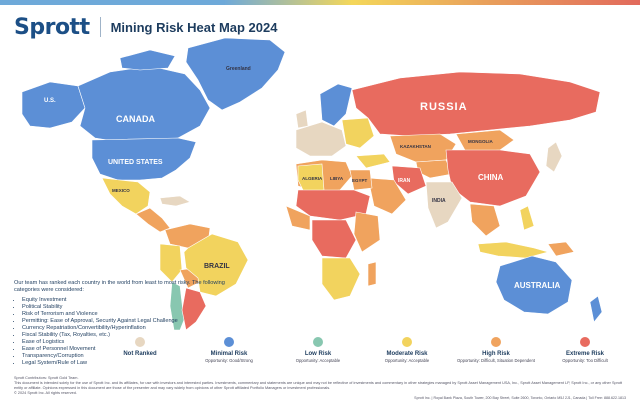  What do you see at coordinates (121, 190) in the screenshot?
I see `label-mexico: MEXICO` at bounding box center [121, 190].